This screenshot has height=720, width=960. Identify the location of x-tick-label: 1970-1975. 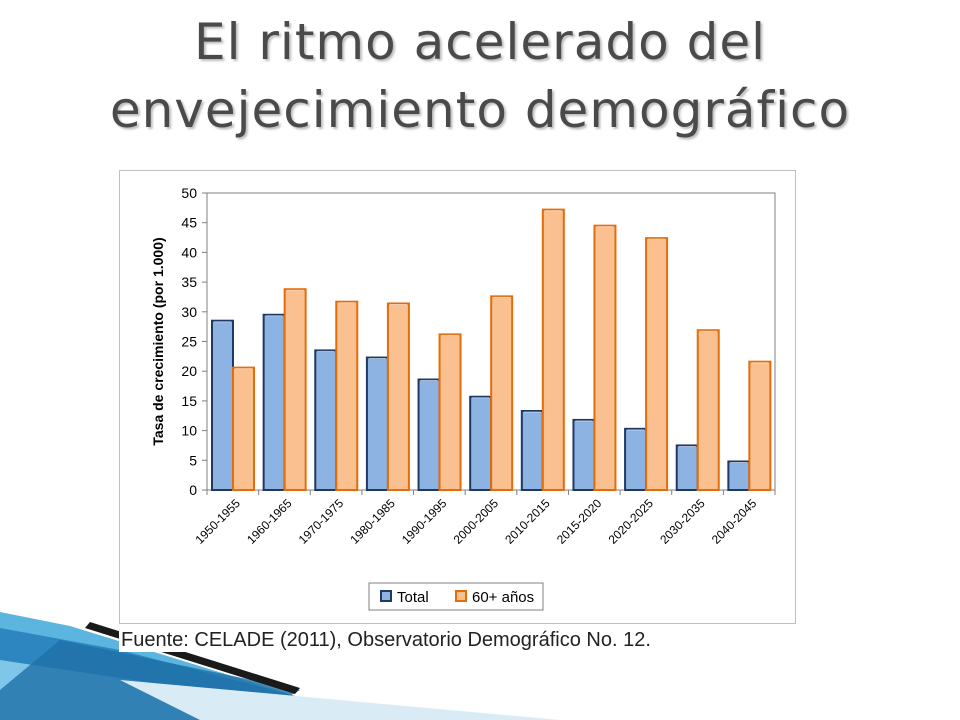
(321, 521).